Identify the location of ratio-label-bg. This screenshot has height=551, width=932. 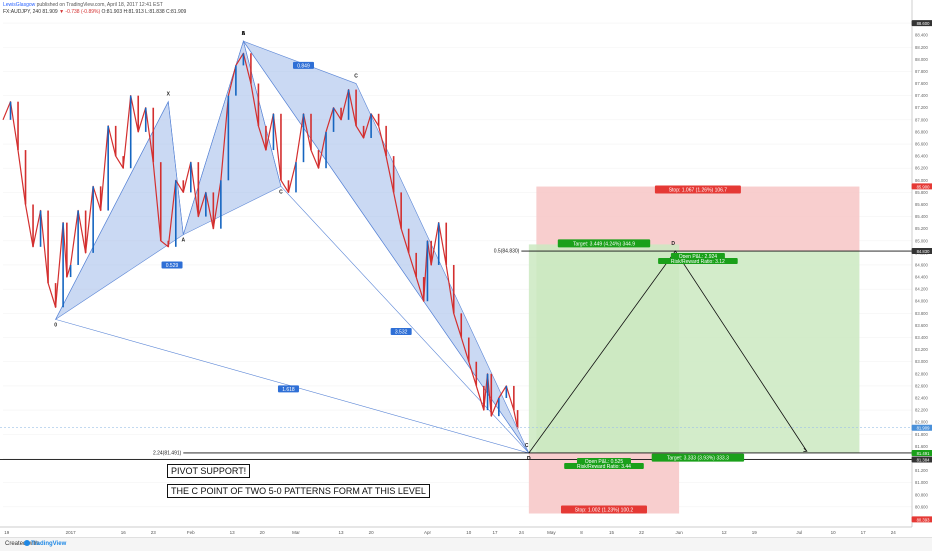
(288, 389).